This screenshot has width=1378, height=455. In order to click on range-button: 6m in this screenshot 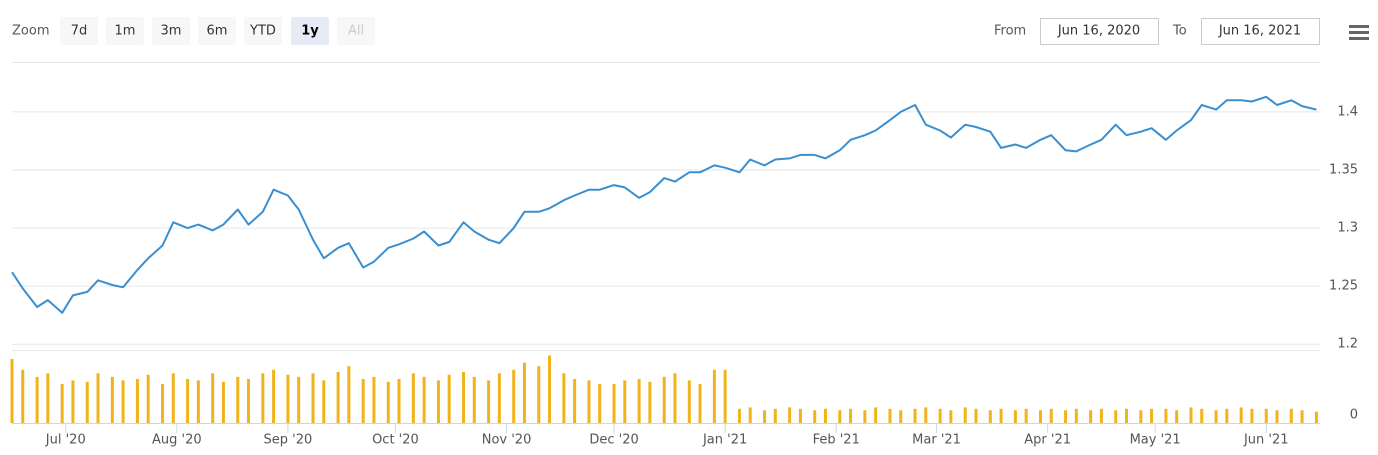, I will do `click(217, 31)`.